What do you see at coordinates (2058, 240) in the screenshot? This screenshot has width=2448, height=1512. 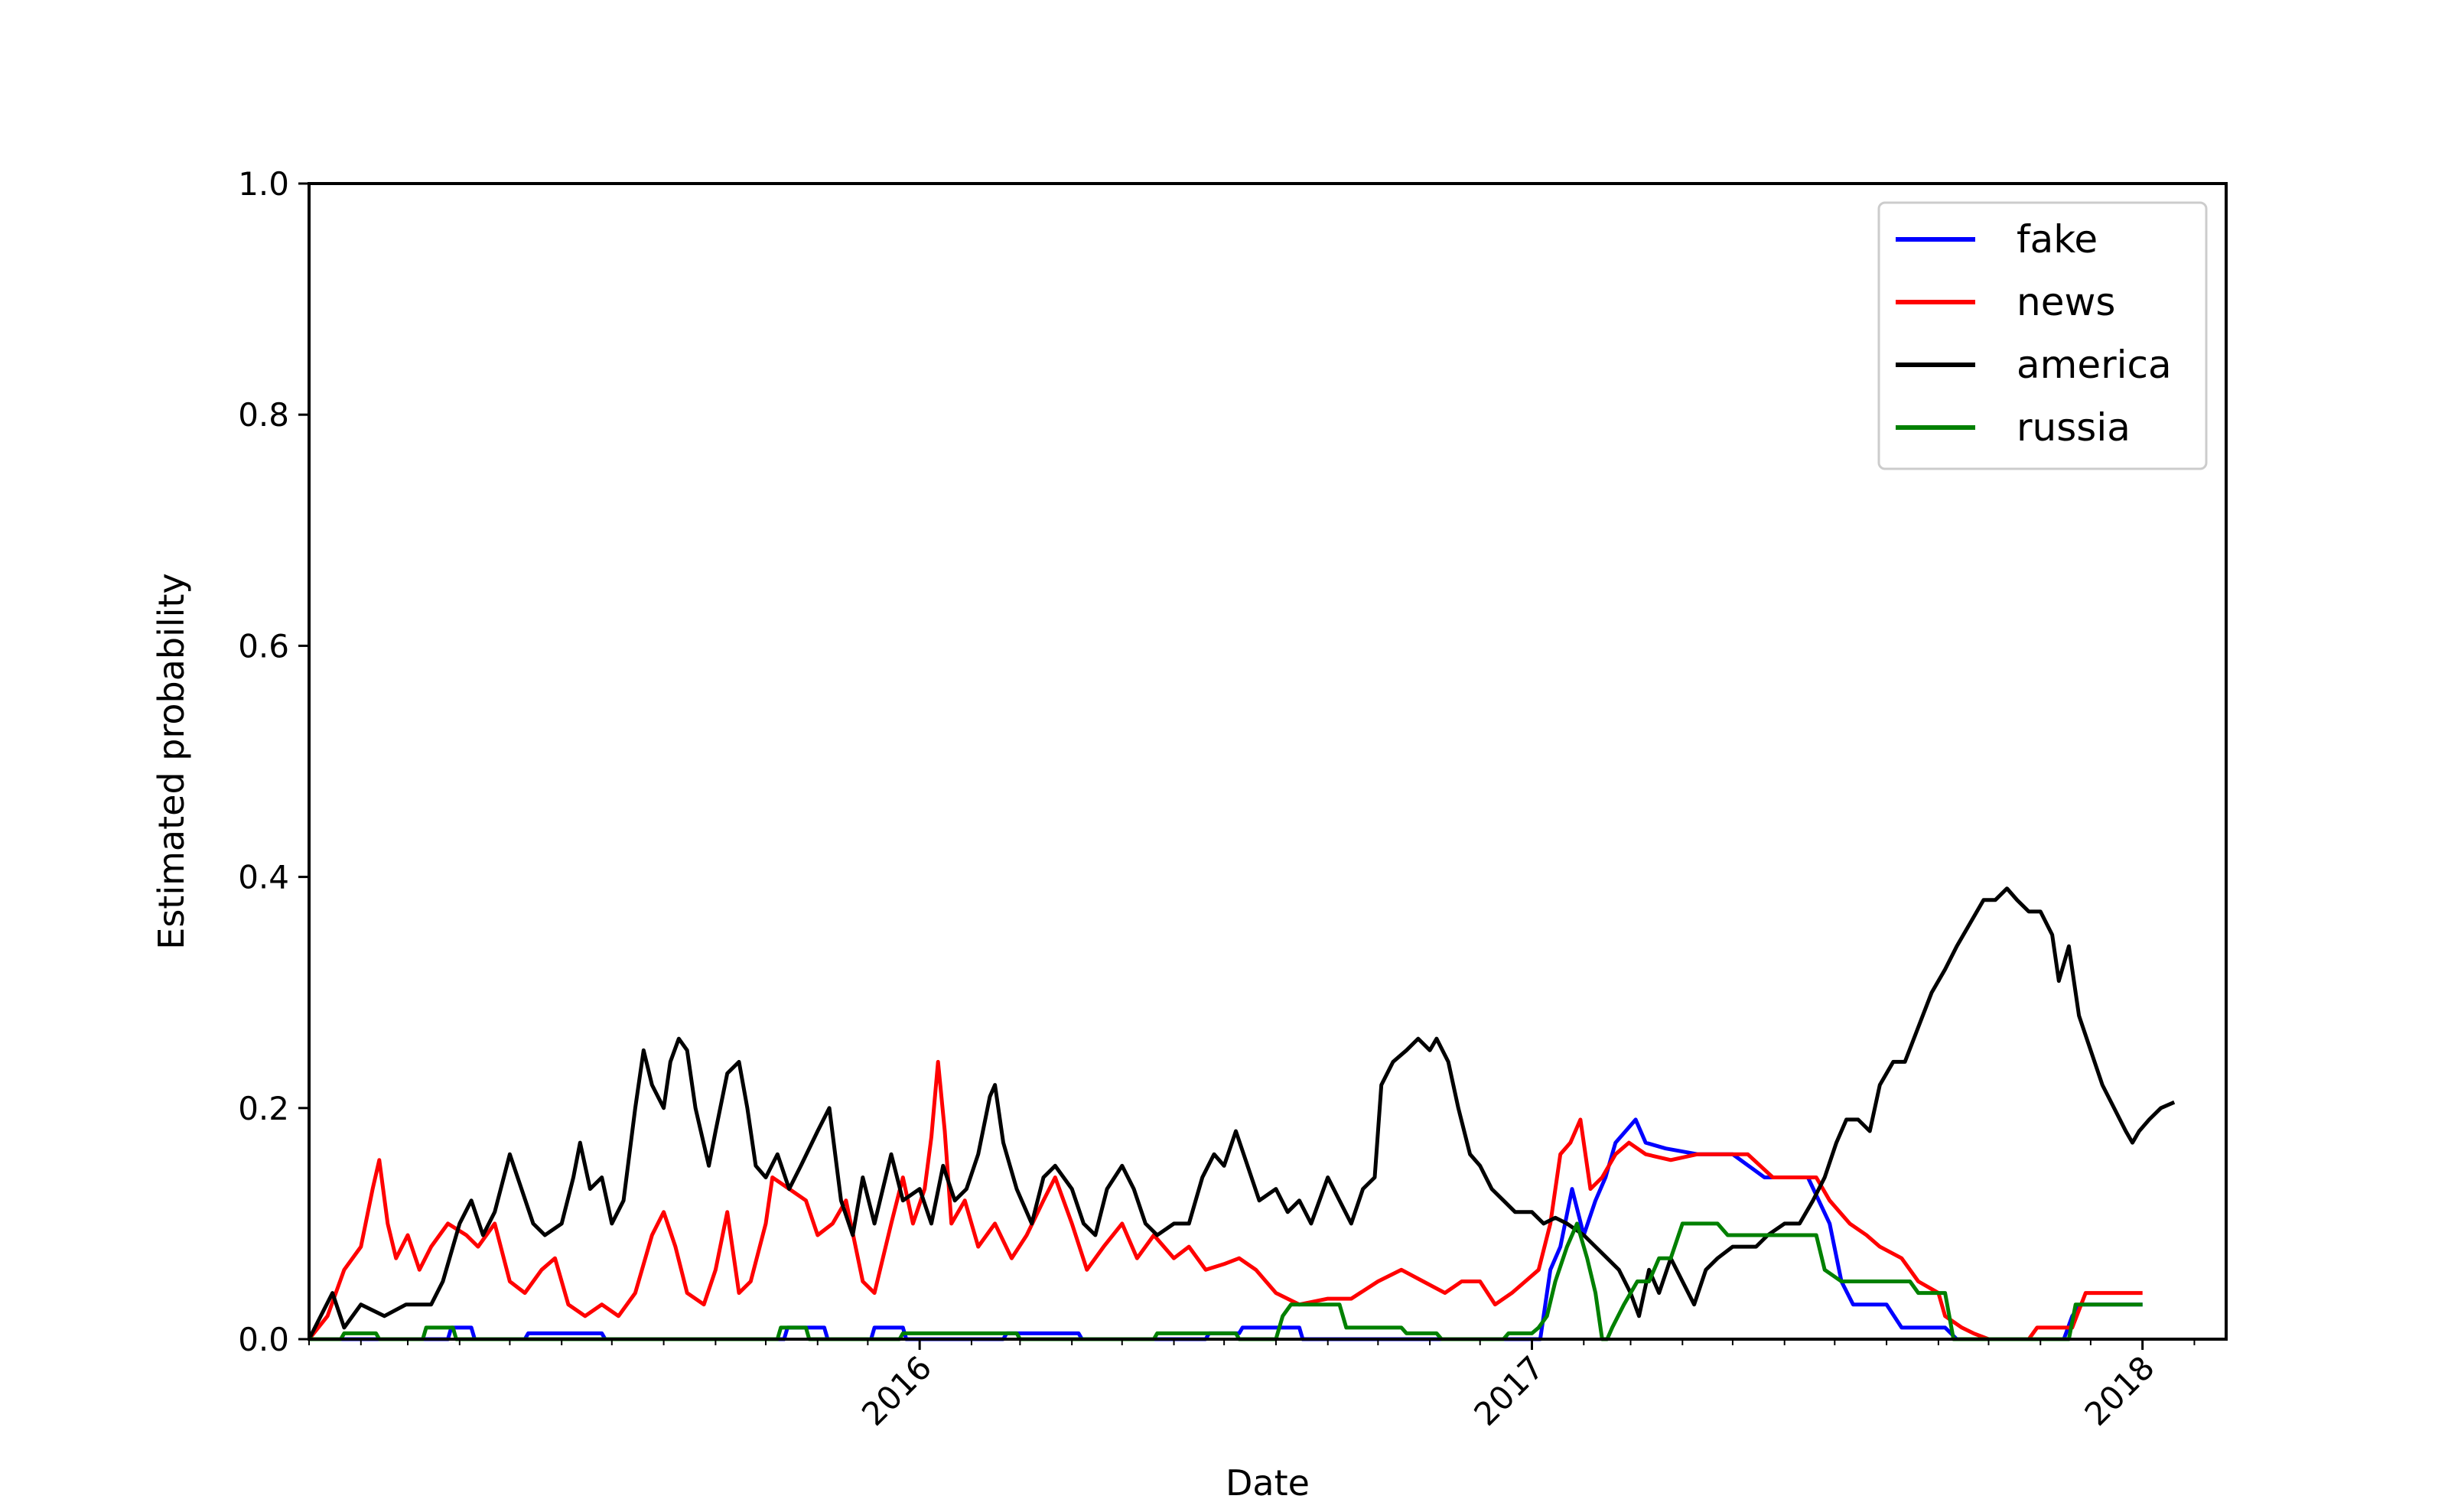 I see `legend-label-fake: fake` at bounding box center [2058, 240].